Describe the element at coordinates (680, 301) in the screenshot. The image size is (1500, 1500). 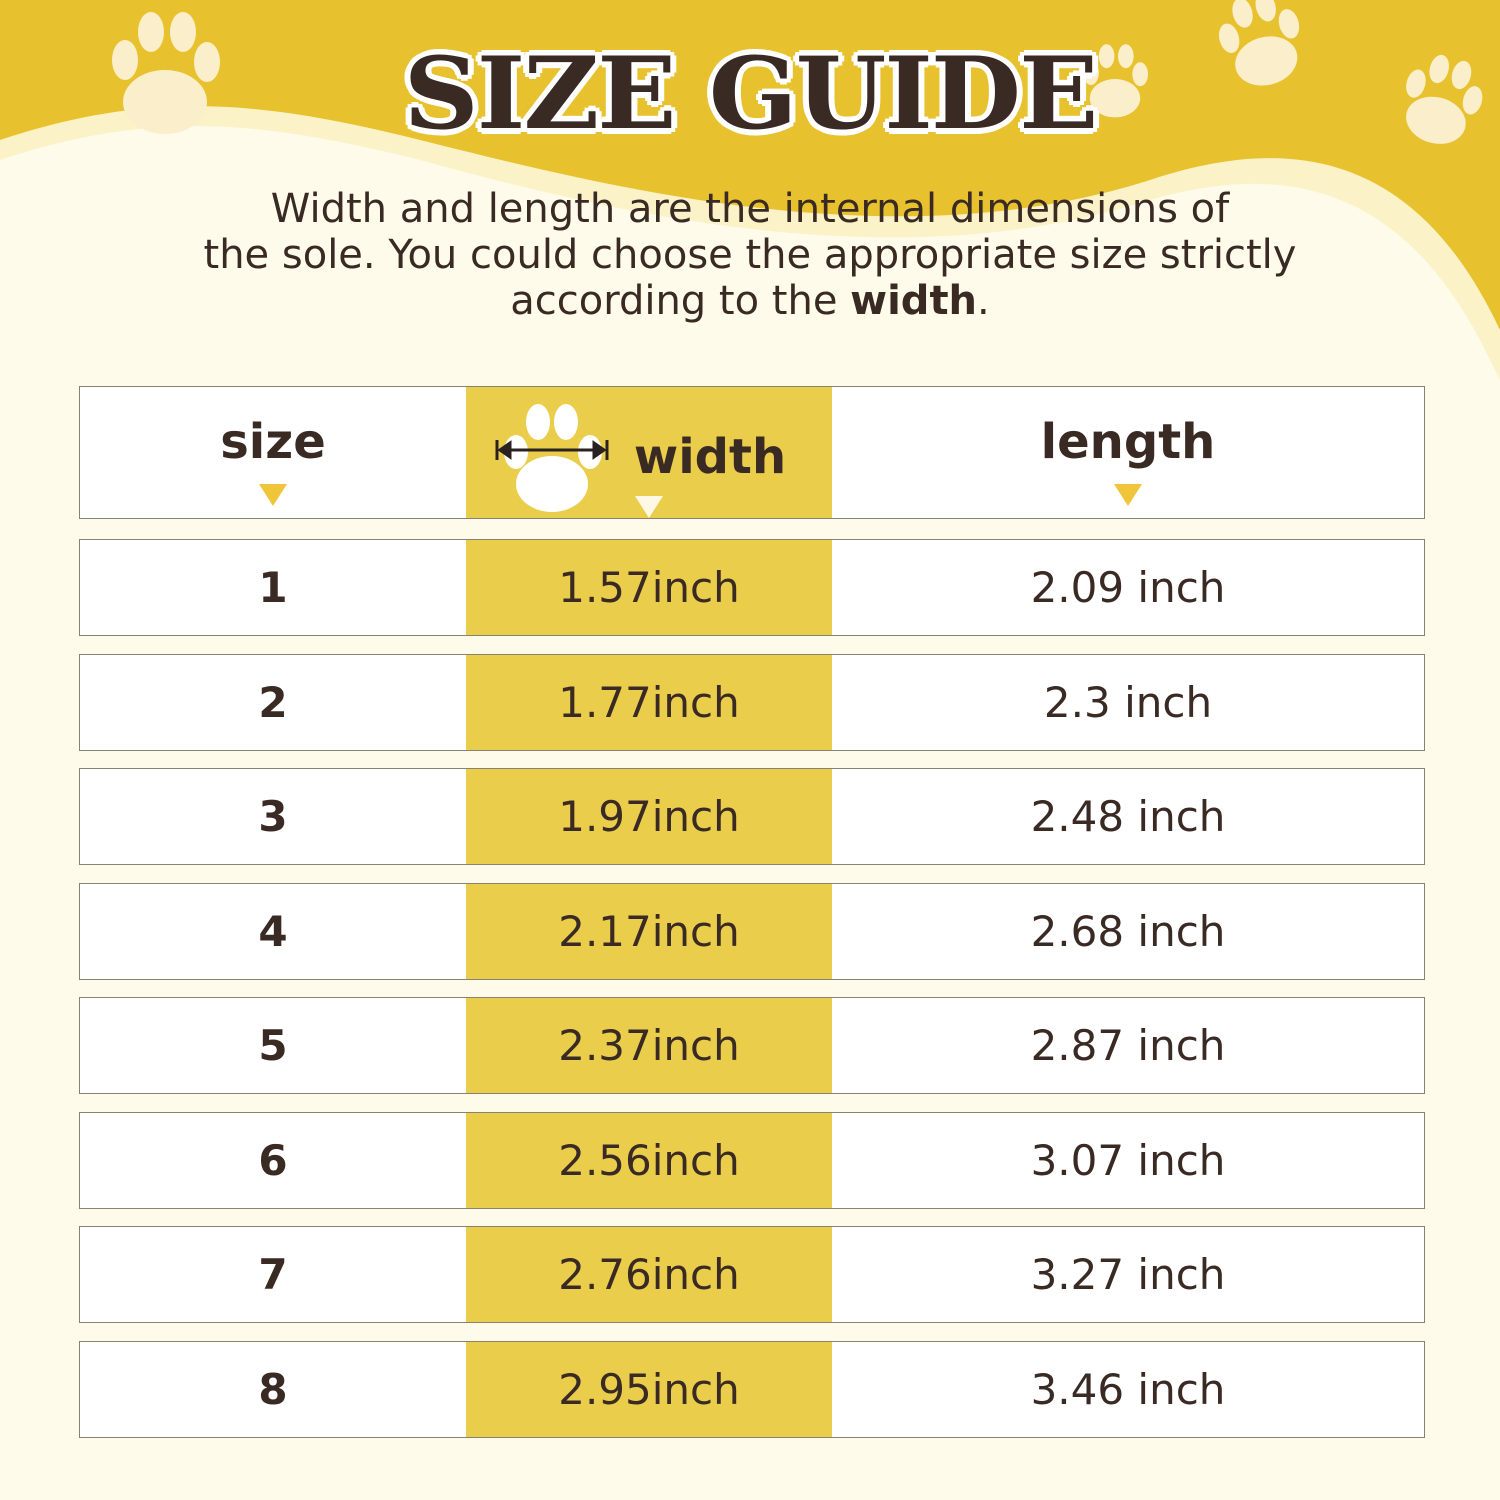
I see `description-text: according to the` at that location.